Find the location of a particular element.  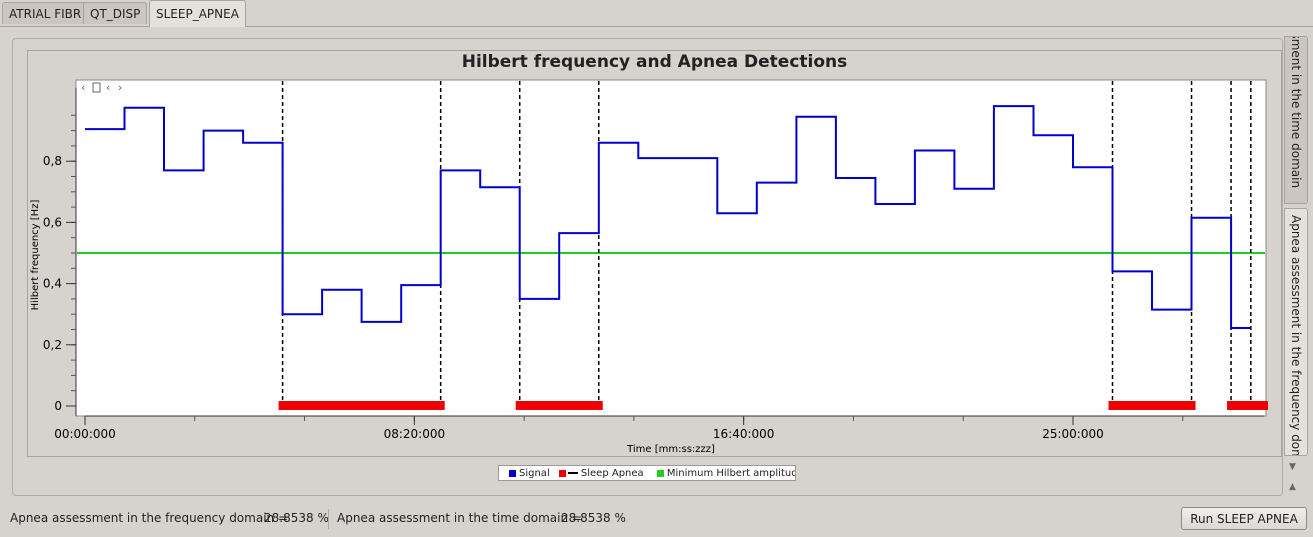

side-tab-time-domain: Apnea assessment in the time domain is located at coordinates (1296, 120).